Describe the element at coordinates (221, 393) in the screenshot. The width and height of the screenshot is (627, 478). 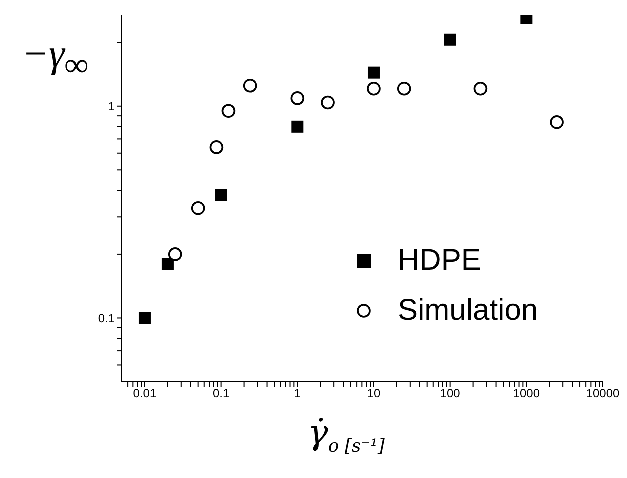
I see `x-tick-label: 0.1` at that location.